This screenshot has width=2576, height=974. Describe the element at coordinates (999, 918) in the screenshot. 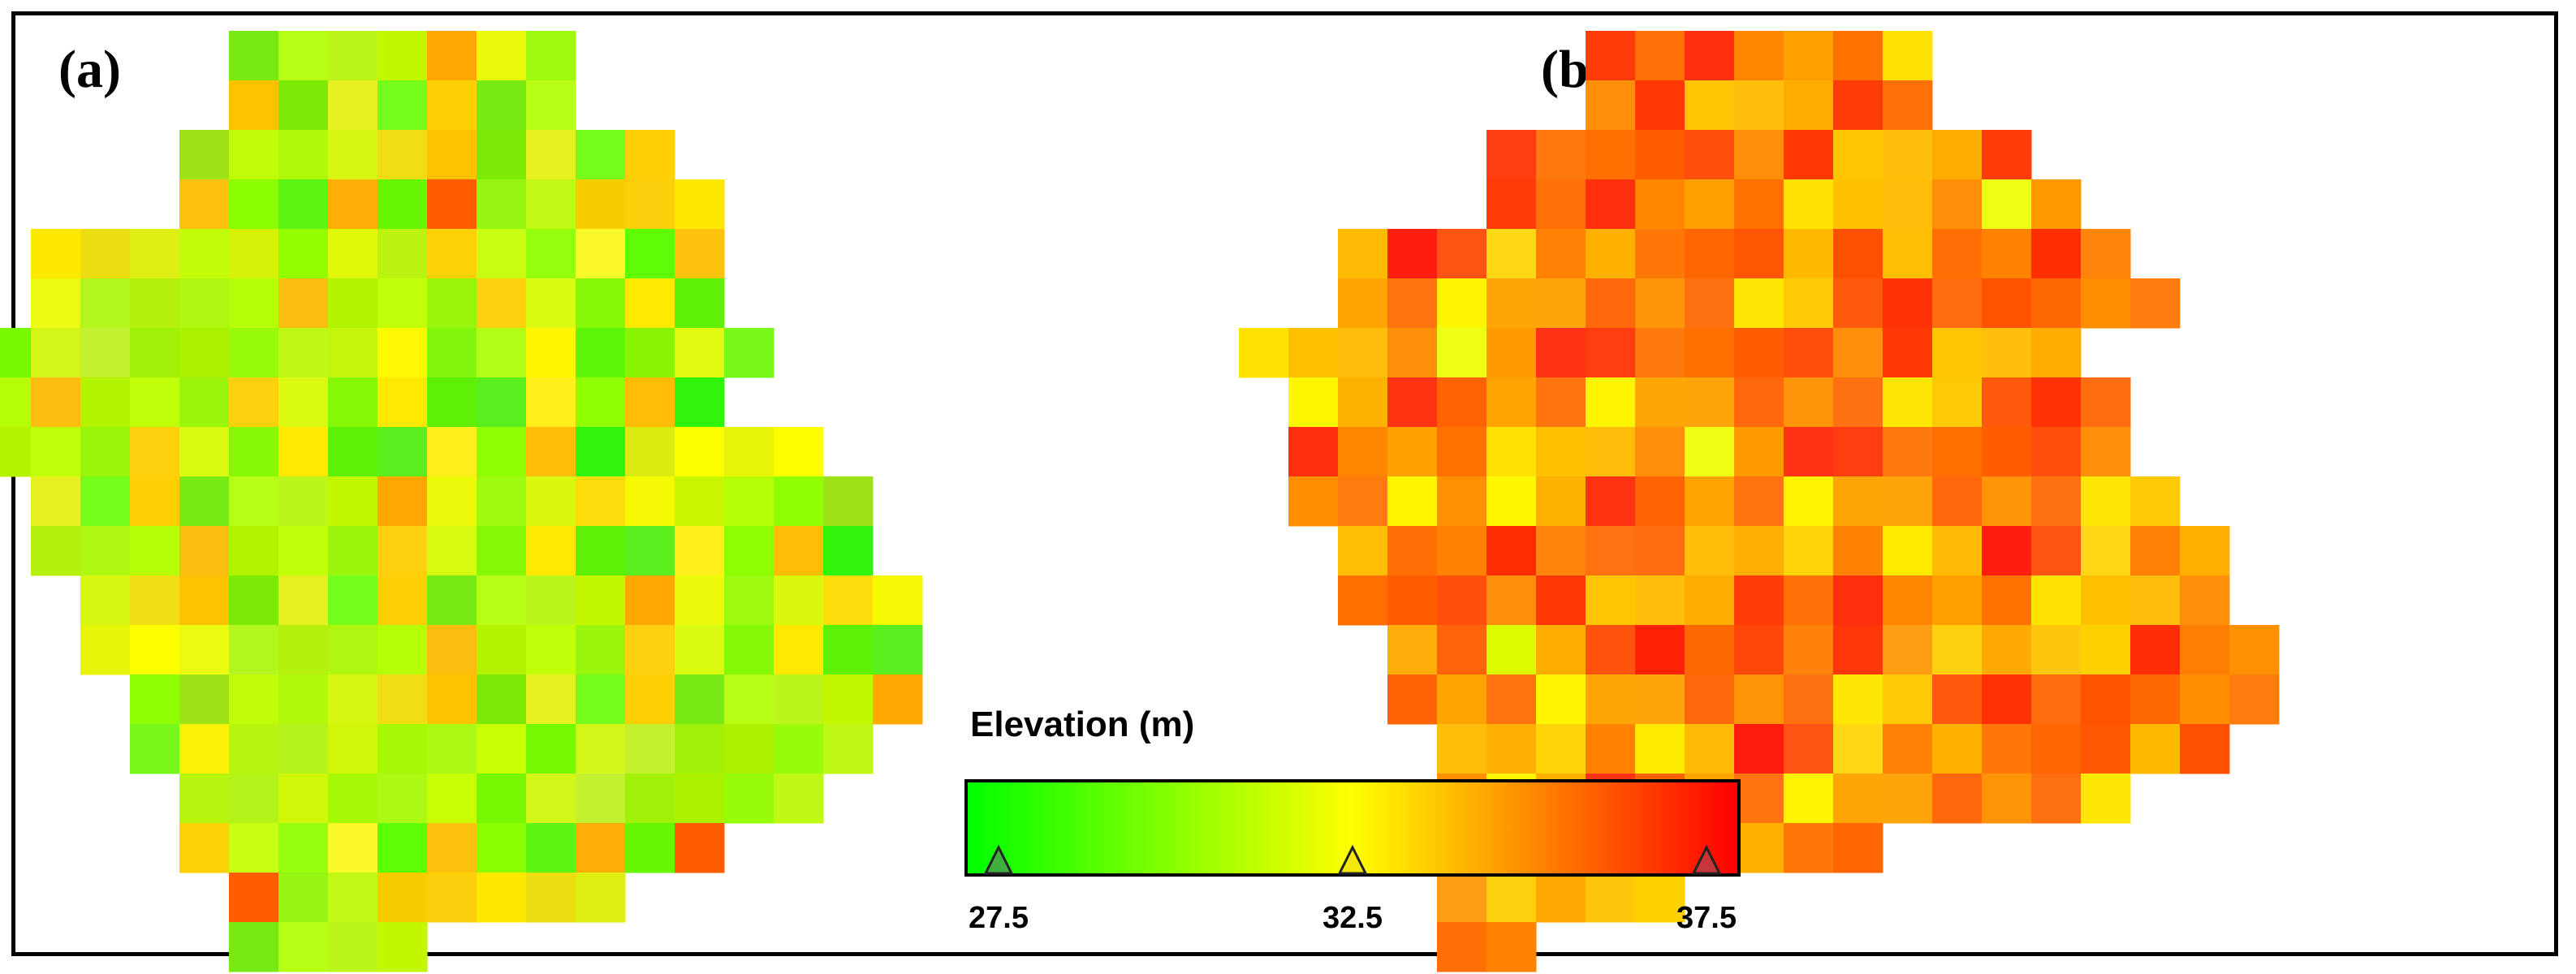

I see `legend-tick-label: 27.5` at that location.